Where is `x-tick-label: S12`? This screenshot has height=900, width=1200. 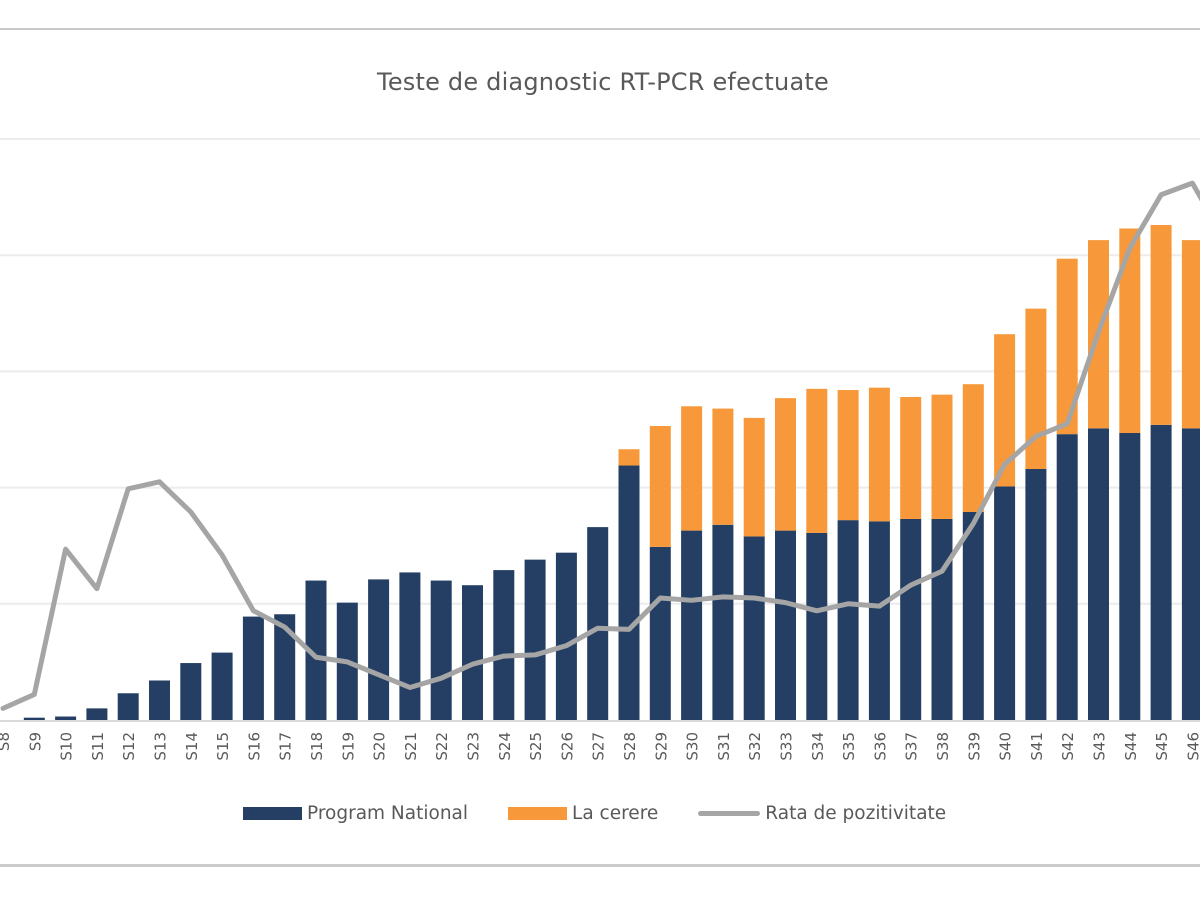
x-tick-label: S12 is located at coordinates (129, 746).